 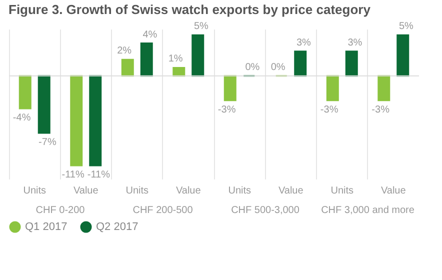 What do you see at coordinates (21, 118) in the screenshot?
I see `data-label: -4%` at bounding box center [21, 118].